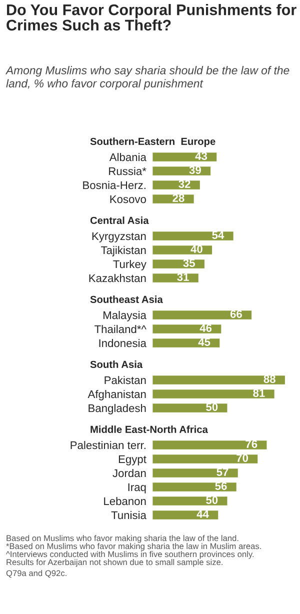 Image resolution: width=300 pixels, height=614 pixels. Describe the element at coordinates (206, 328) in the screenshot. I see `data-label: 46` at that location.